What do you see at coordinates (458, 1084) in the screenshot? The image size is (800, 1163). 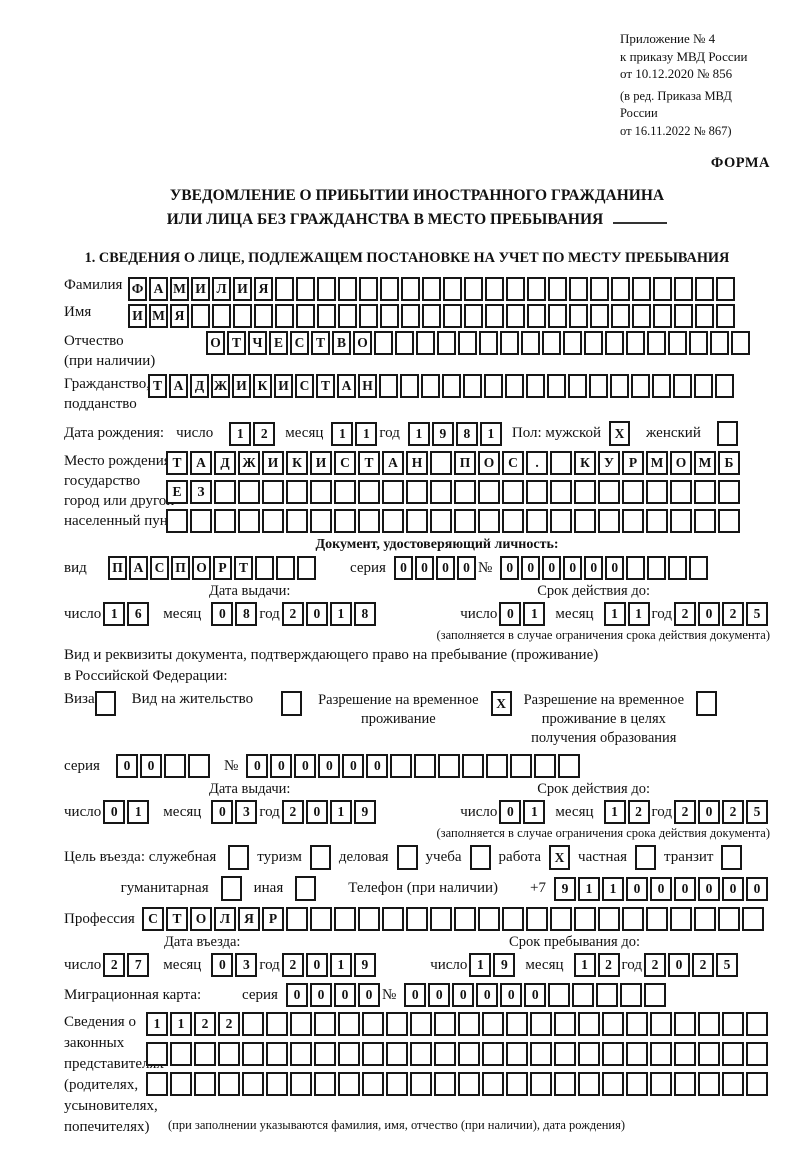 I see `representatives-row3-boxes` at bounding box center [458, 1084].